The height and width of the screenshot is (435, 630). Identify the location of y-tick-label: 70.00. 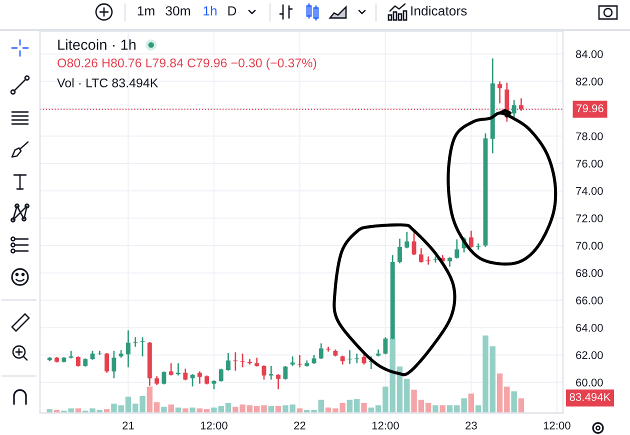
(589, 246).